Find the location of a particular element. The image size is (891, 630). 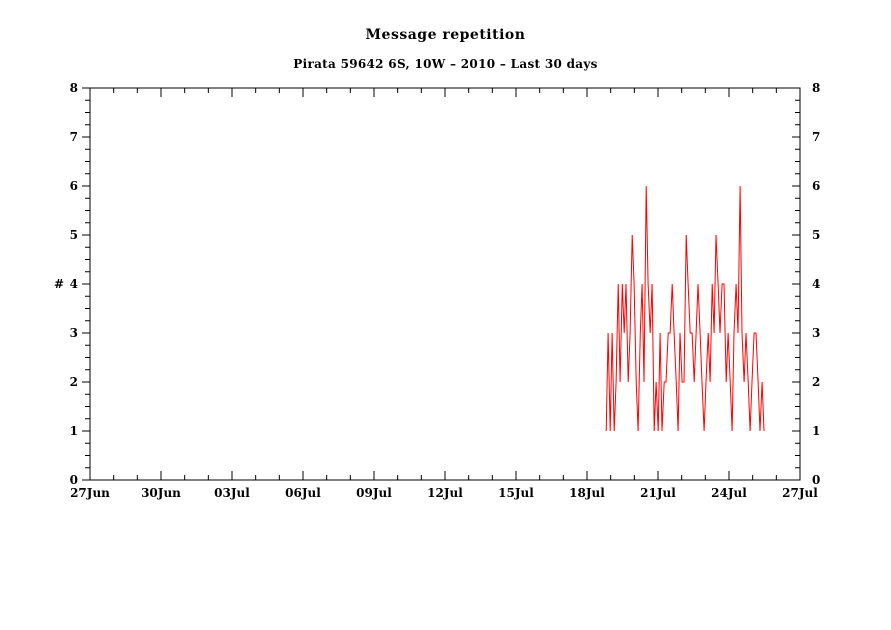

chart-title: Message repetition is located at coordinates (445, 35).